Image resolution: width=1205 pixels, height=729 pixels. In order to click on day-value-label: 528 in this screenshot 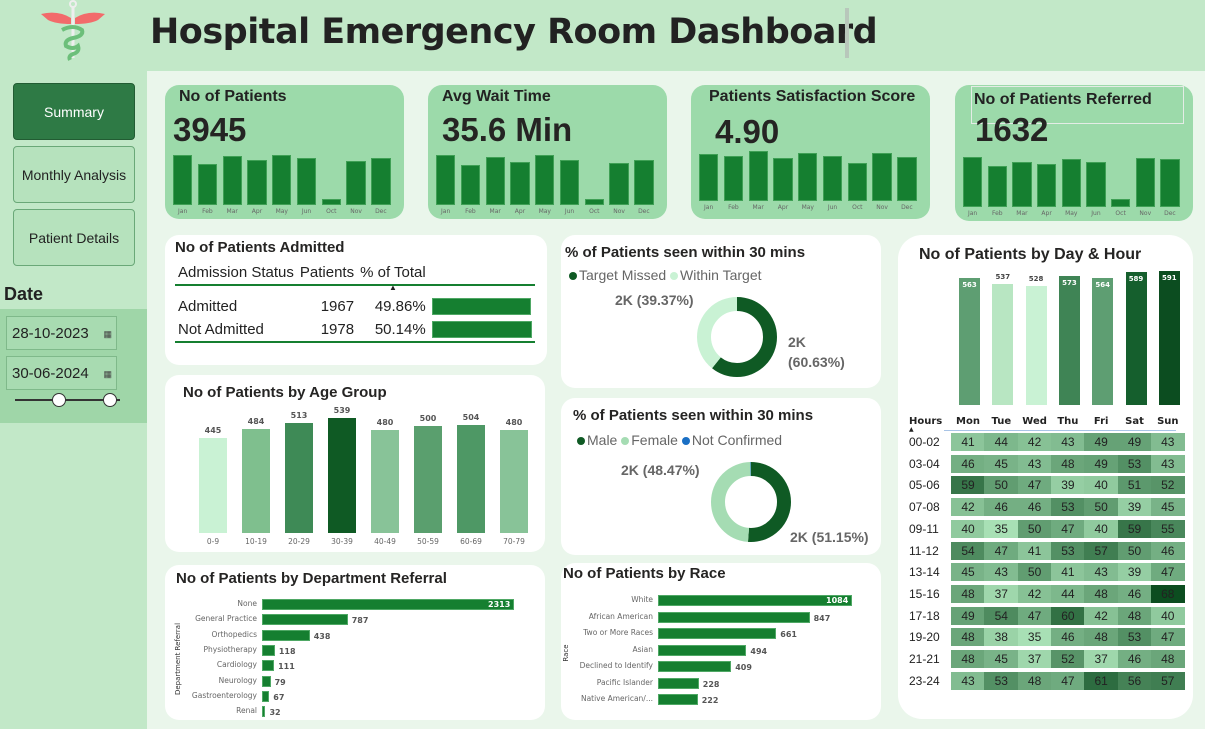, I will do `click(1036, 278)`.